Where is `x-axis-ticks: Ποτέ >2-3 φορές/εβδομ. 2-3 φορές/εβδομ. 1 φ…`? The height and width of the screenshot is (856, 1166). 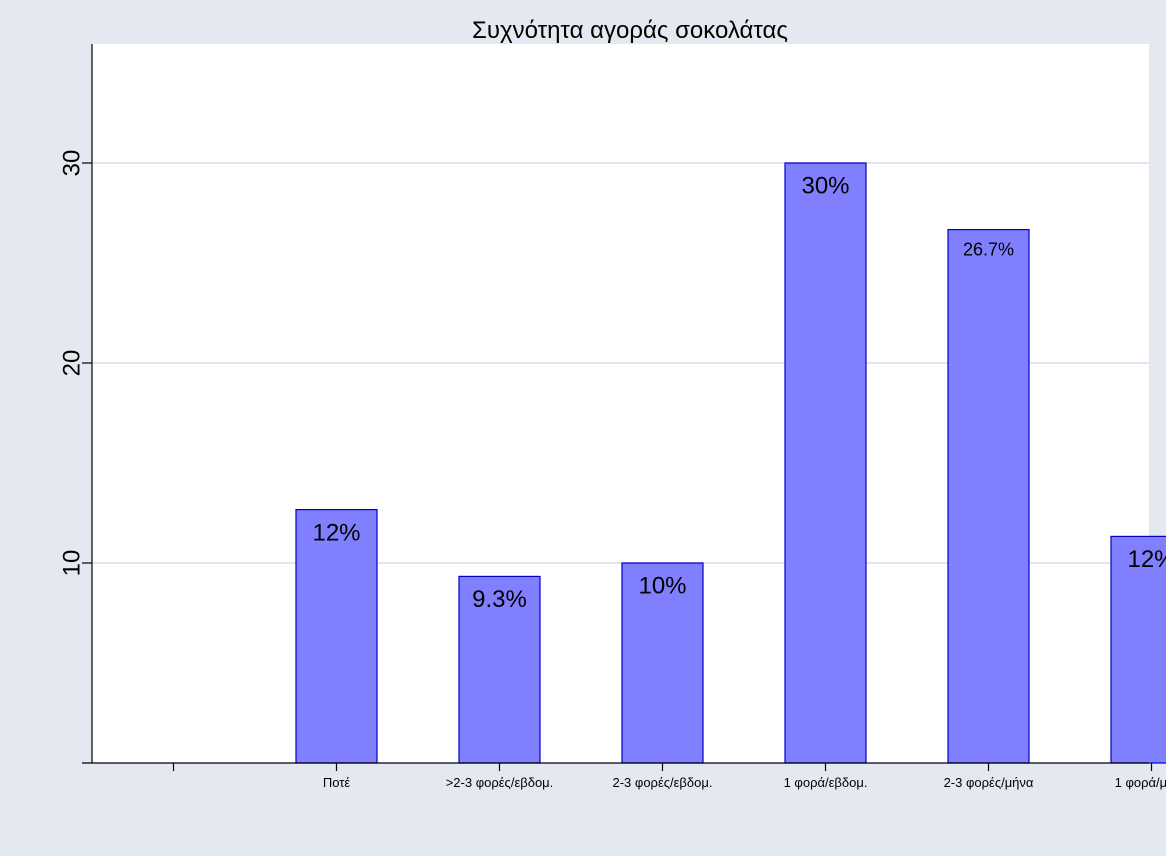
x-axis-ticks: Ποτέ >2-3 φορές/εβδομ. 2-3 φορές/εβδομ. 1 φ… is located at coordinates (669, 776).